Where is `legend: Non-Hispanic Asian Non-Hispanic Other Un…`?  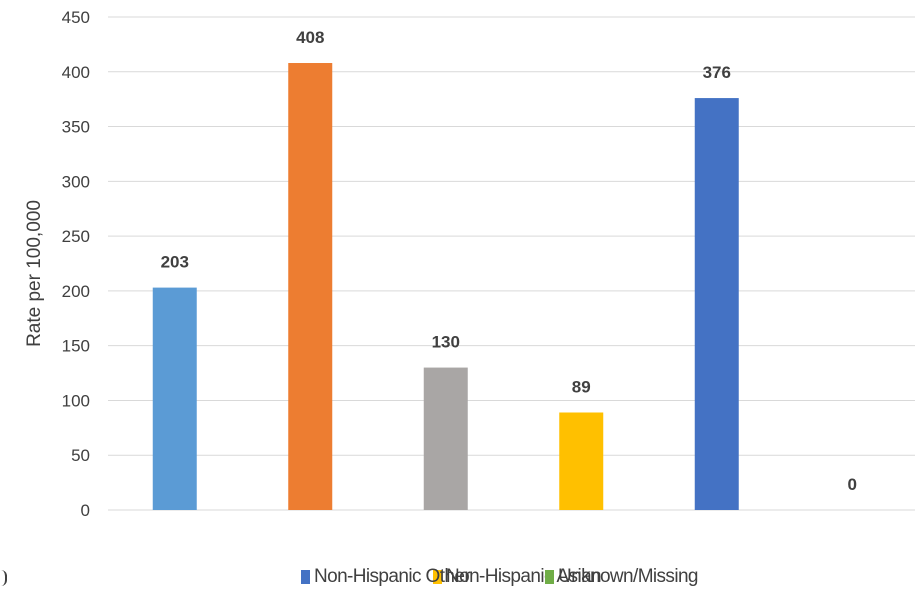 legend: Non-Hispanic Asian Non-Hispanic Other Un… is located at coordinates (459, 579).